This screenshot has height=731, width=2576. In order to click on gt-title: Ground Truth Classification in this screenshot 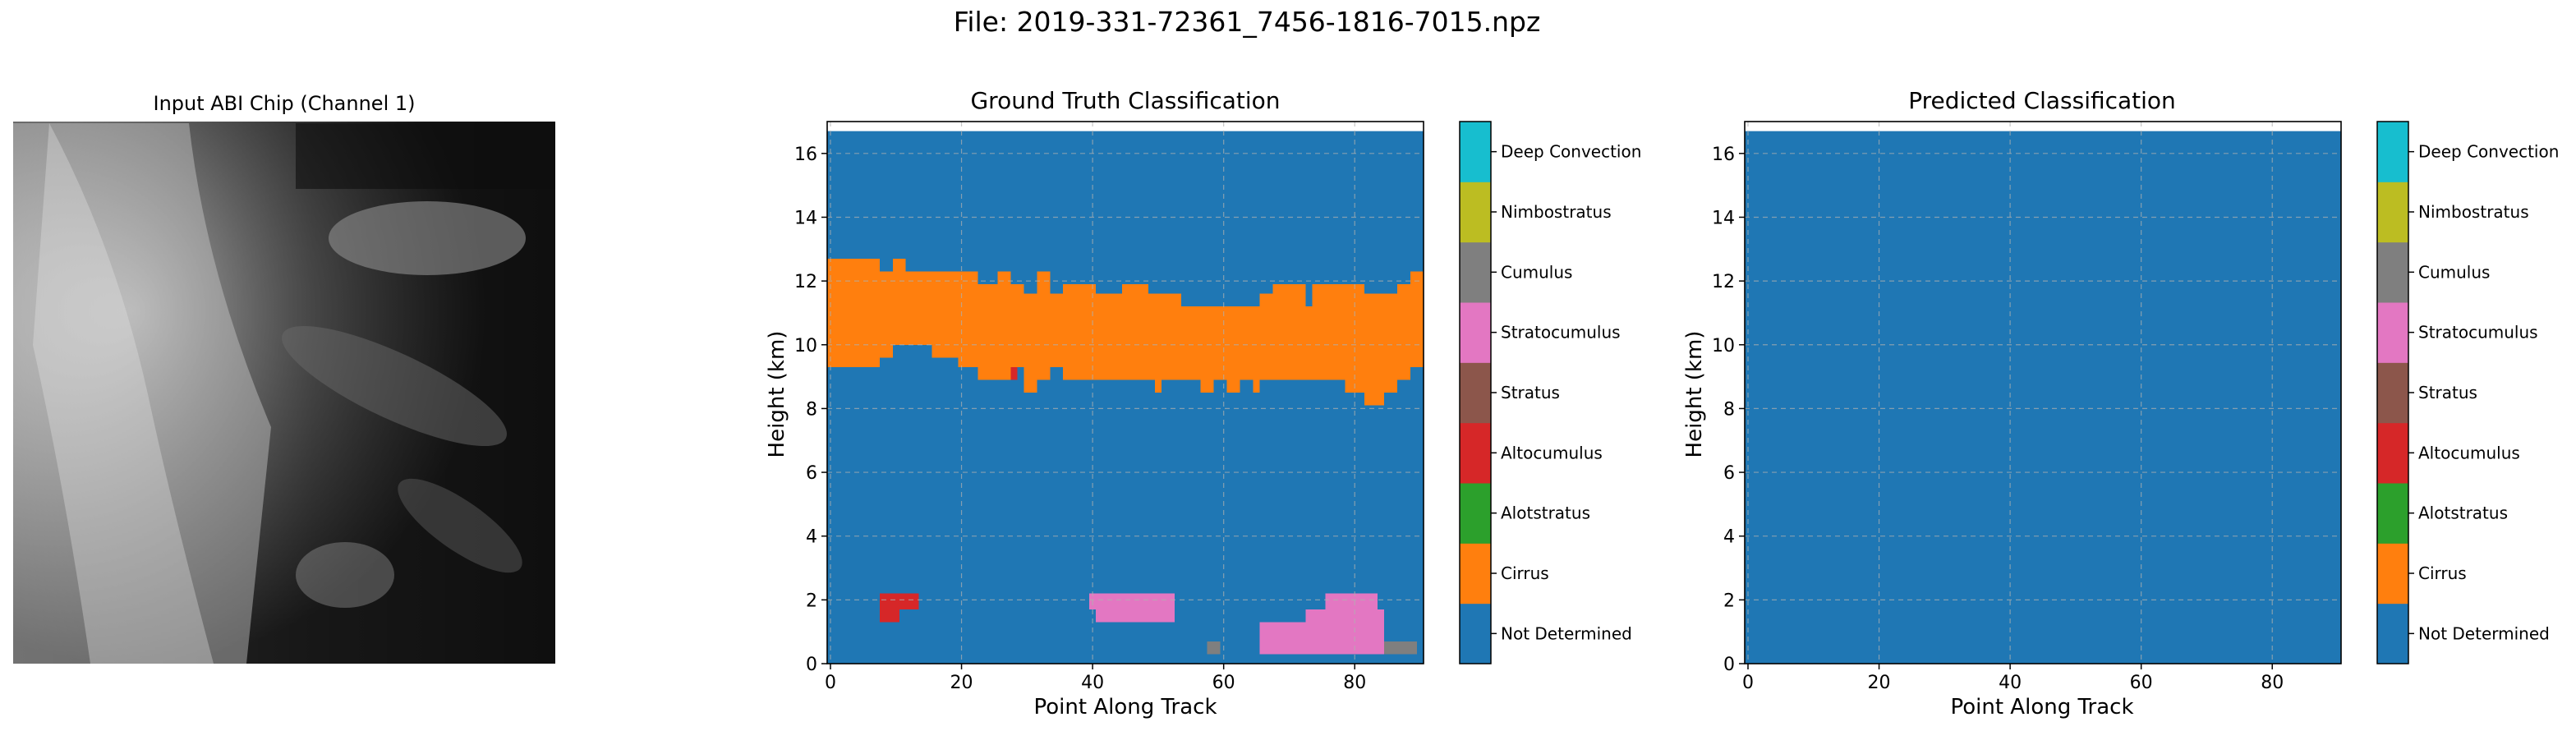, I will do `click(1125, 101)`.